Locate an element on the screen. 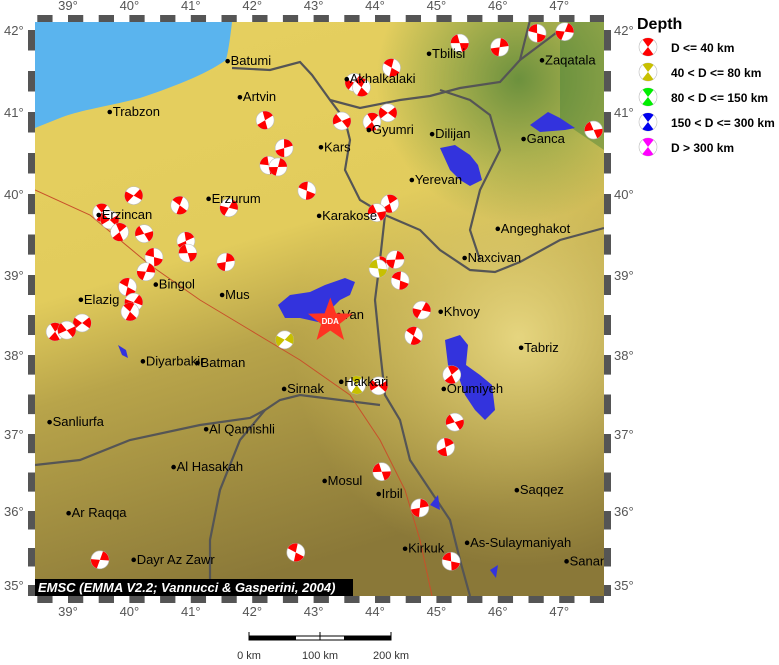  city-orumiyeh: Orumiyeh is located at coordinates (472, 388).